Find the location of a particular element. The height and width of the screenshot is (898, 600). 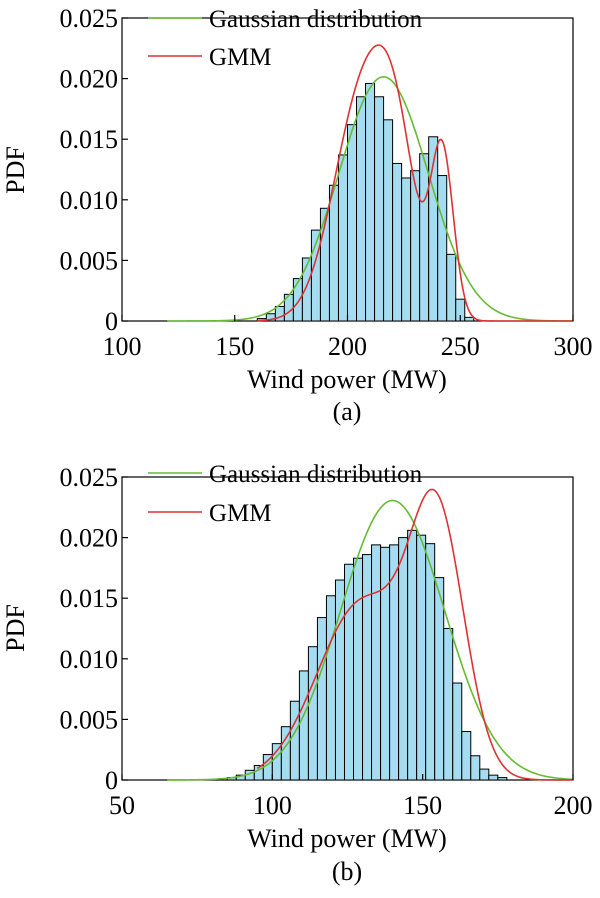

x-axis-ticks: 50 100 150 200 is located at coordinates (351, 797).